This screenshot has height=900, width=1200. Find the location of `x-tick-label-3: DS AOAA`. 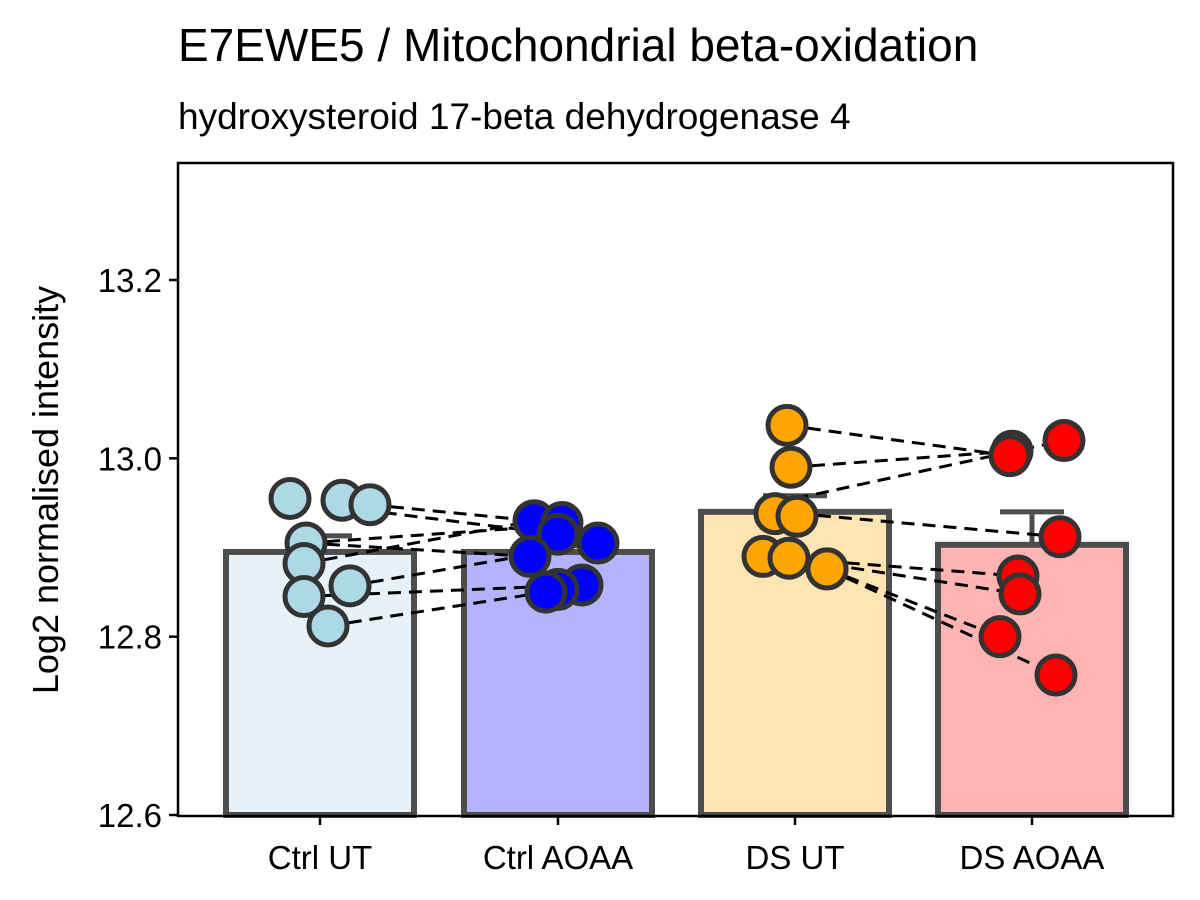

x-tick-label-3: DS AOAA is located at coordinates (1032, 857).